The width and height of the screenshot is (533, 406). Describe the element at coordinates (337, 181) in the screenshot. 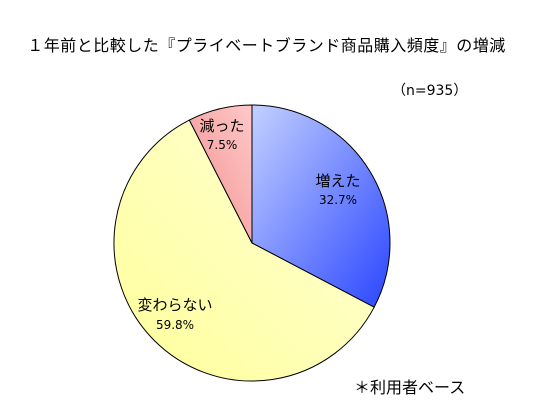

I see `label-increased-name: 増えた` at that location.